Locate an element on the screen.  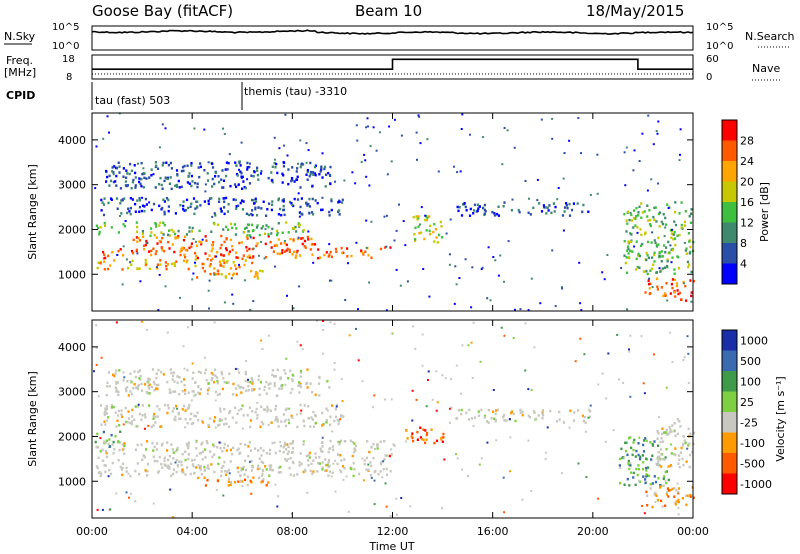
ytick-label: 4000 is located at coordinates (72, 140).